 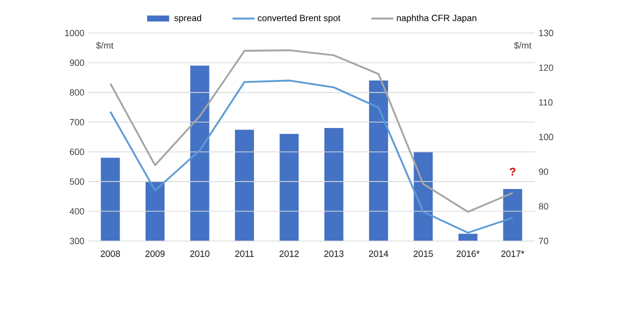 I want to click on x-tick-label: 2013, so click(x=334, y=253).